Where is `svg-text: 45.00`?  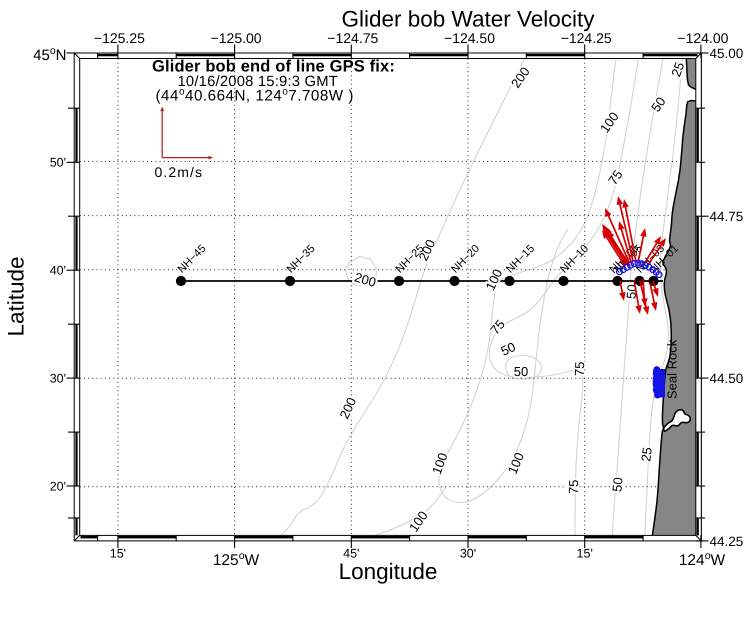 svg-text: 45.00 is located at coordinates (727, 53).